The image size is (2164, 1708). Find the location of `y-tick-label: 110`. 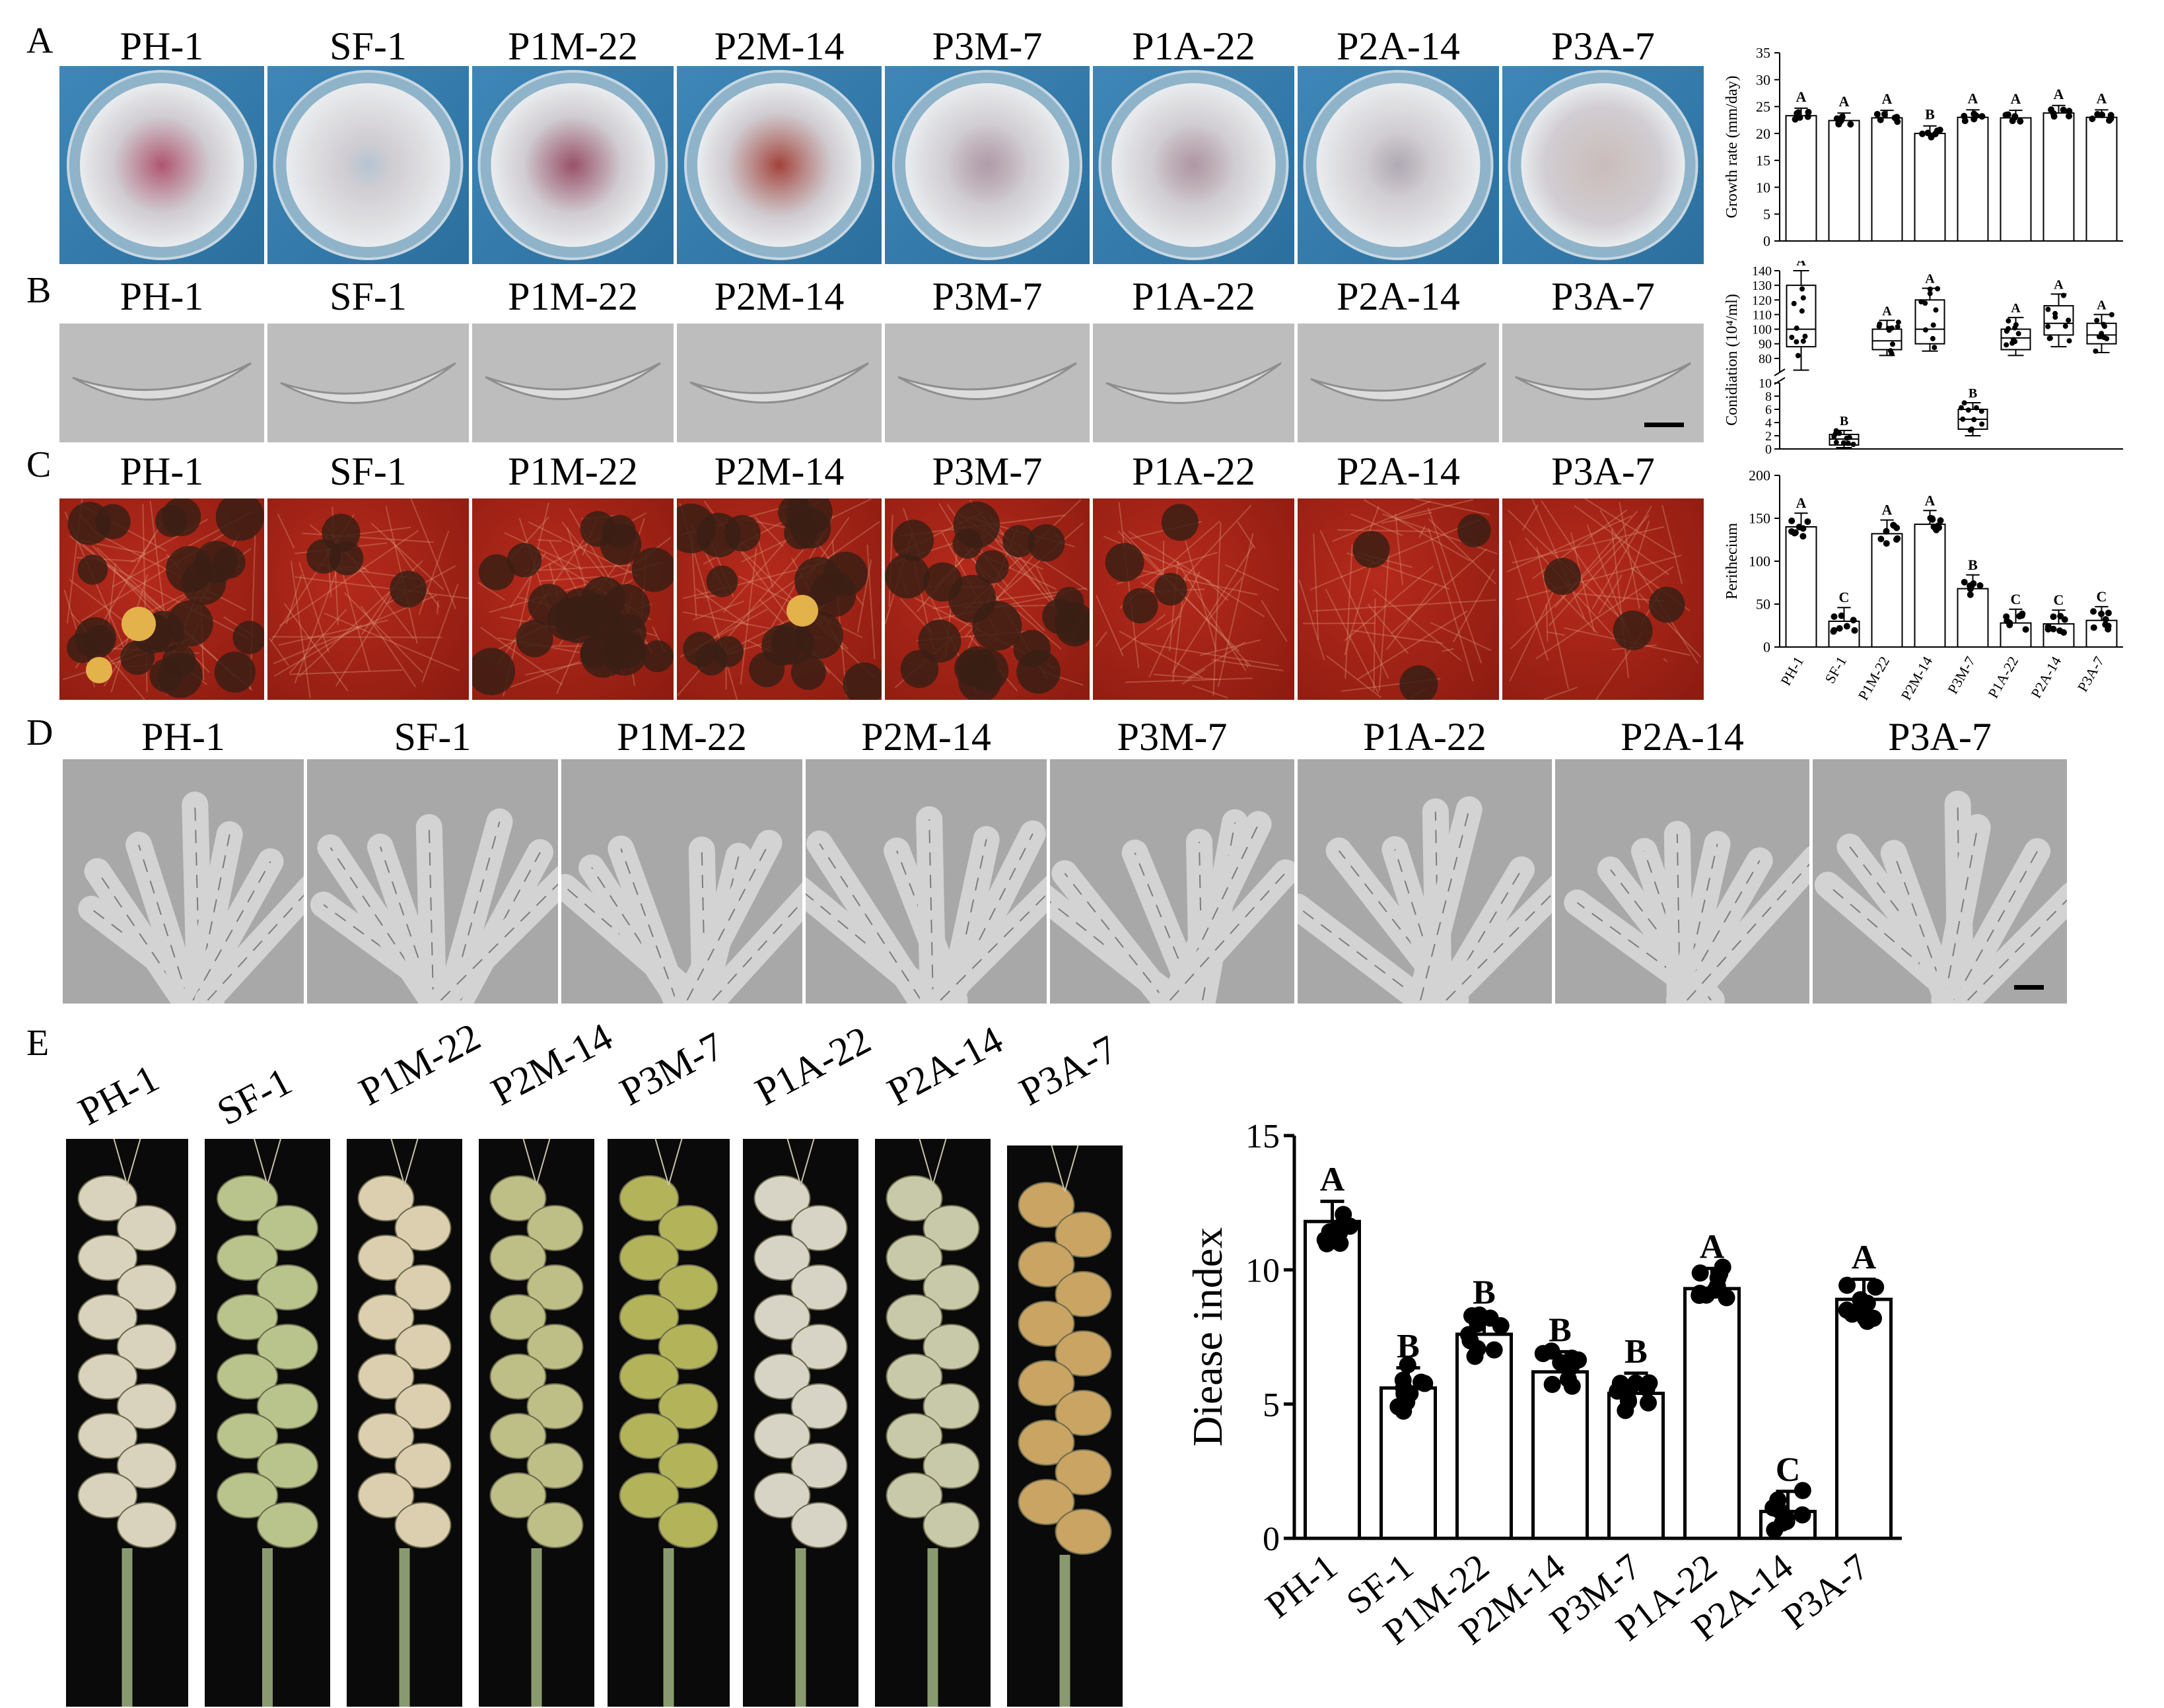

y-tick-label: 110 is located at coordinates (1763, 315).